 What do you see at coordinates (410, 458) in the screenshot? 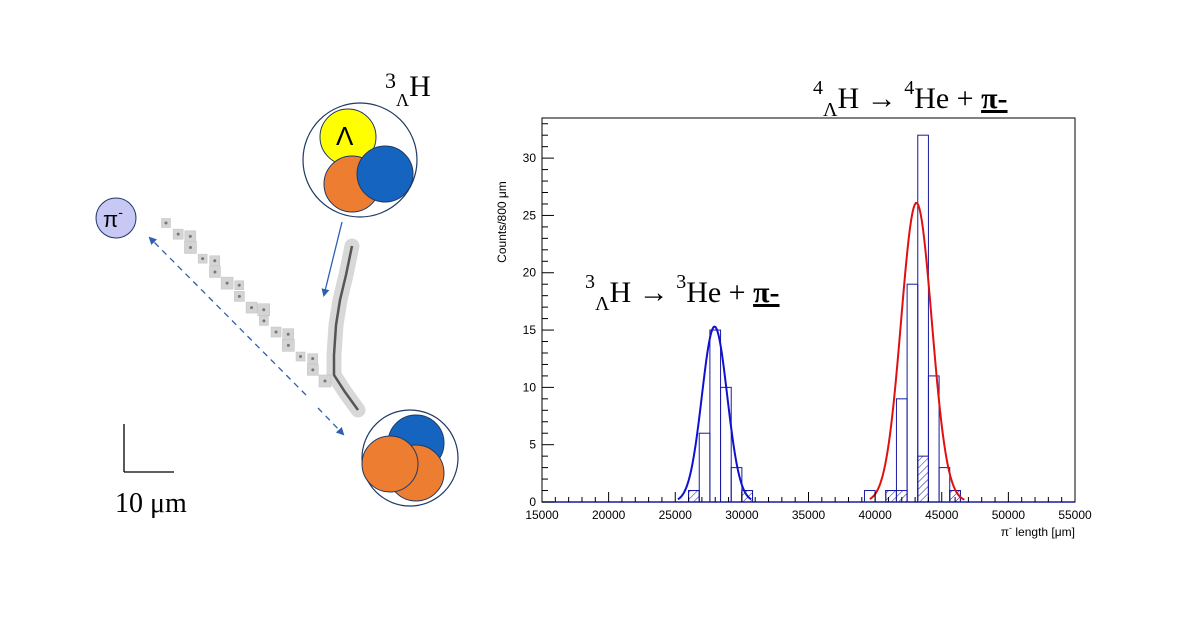
I see `decay-nucleus-icon` at bounding box center [410, 458].